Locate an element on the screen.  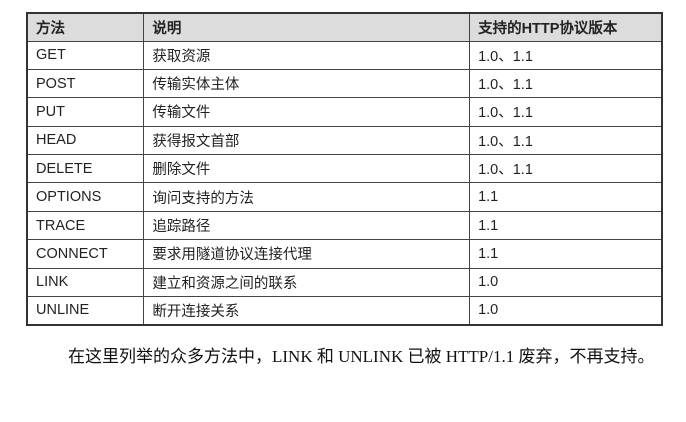
header-description: 说明 is located at coordinates (307, 27).